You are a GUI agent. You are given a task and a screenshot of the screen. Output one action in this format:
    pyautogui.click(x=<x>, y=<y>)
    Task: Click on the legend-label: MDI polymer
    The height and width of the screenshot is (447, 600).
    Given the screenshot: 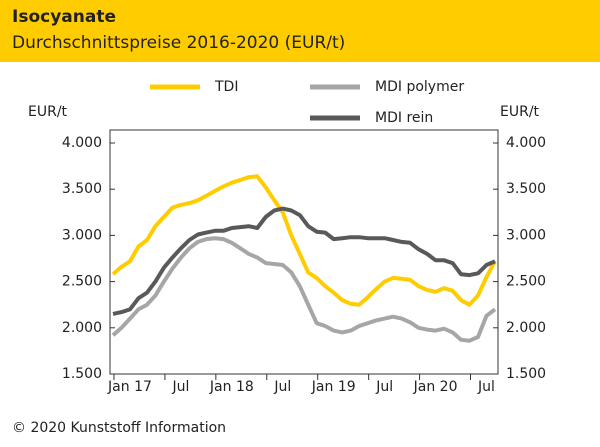 What is the action you would take?
    pyautogui.click(x=419, y=87)
    